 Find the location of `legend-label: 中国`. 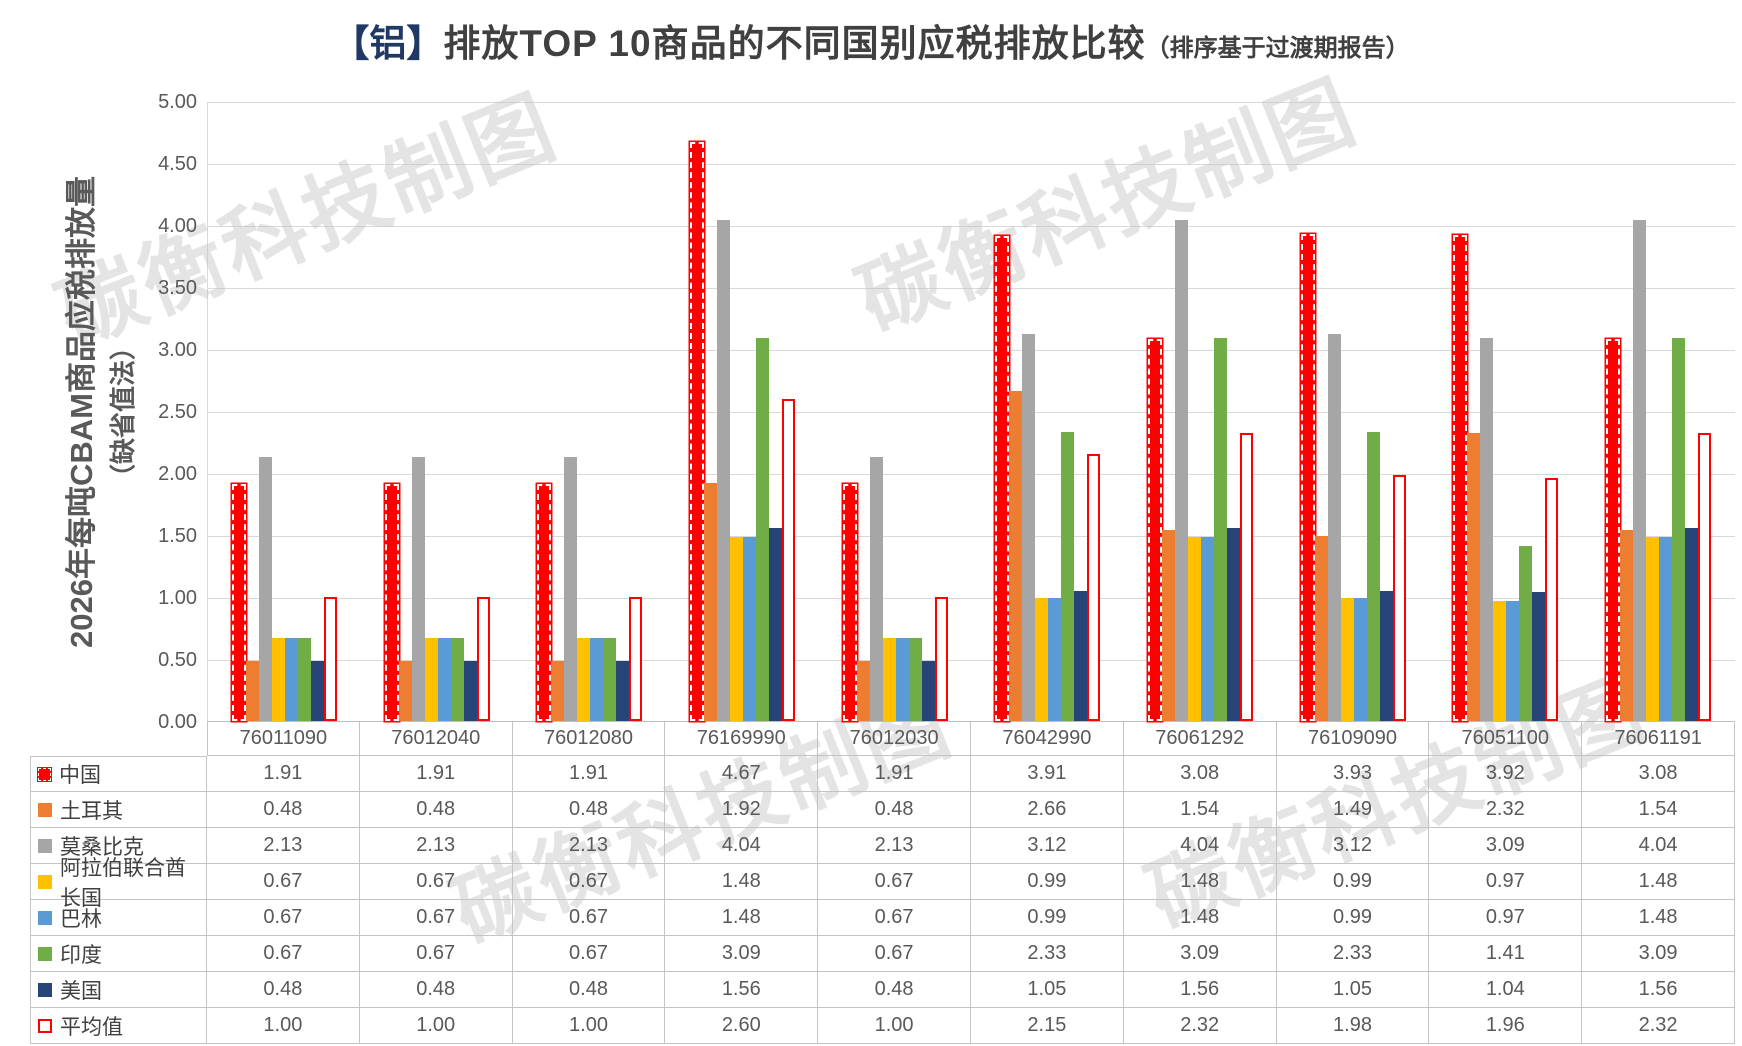

legend-label: 中国 is located at coordinates (80, 775).